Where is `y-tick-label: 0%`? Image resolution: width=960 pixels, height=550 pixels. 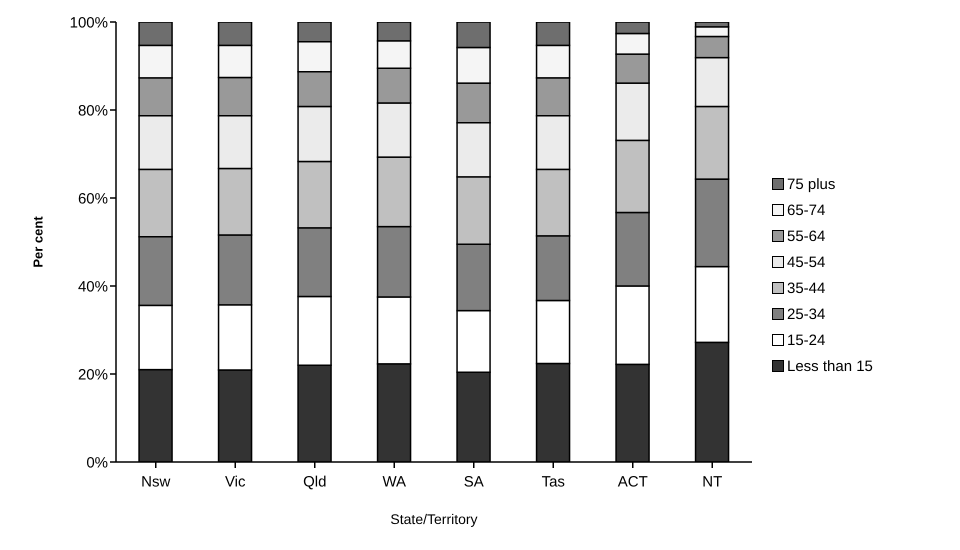
y-tick-label: 0% is located at coordinates (97, 463).